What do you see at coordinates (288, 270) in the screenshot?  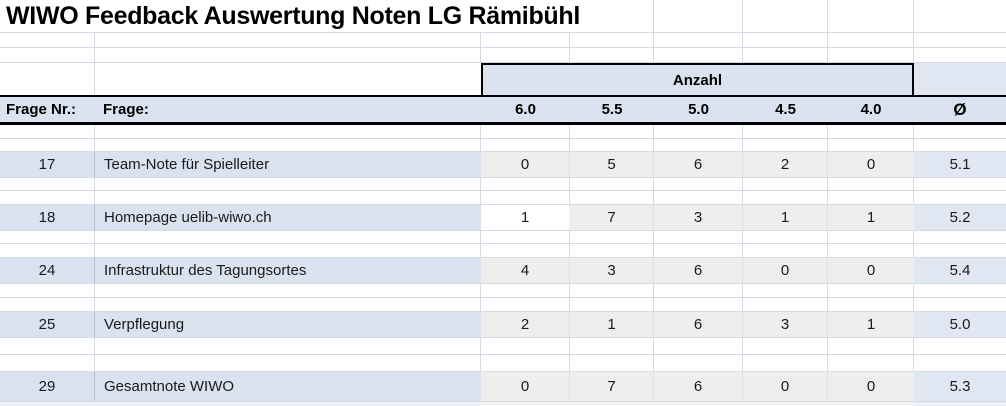 I see `question-label-cell: Infrastruktur des Tagungsortes` at bounding box center [288, 270].